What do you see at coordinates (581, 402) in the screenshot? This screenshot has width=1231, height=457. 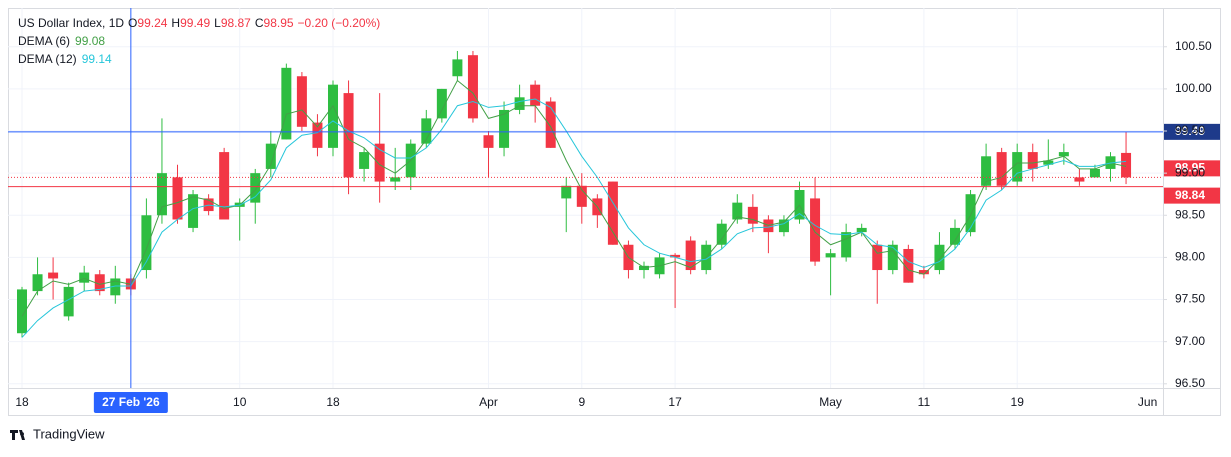 I see `x-tick-label: 9` at bounding box center [581, 402].